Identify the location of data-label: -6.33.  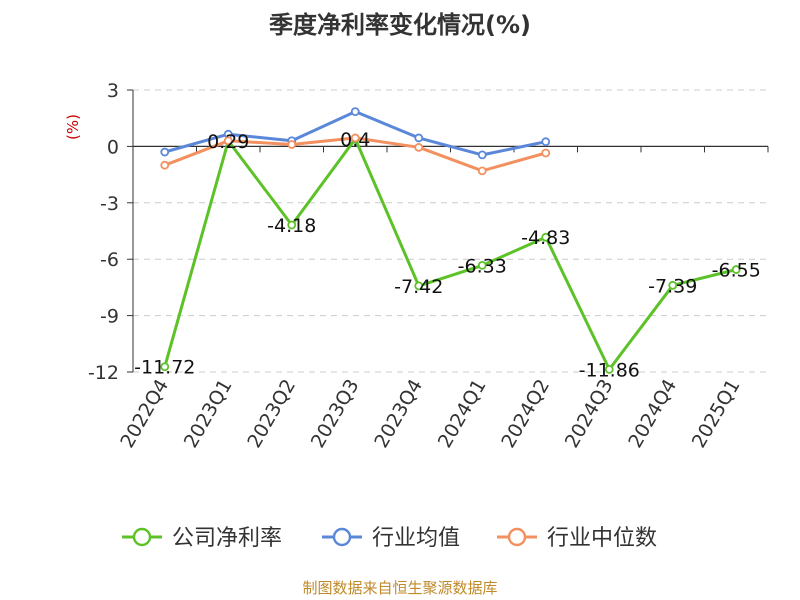
(482, 266).